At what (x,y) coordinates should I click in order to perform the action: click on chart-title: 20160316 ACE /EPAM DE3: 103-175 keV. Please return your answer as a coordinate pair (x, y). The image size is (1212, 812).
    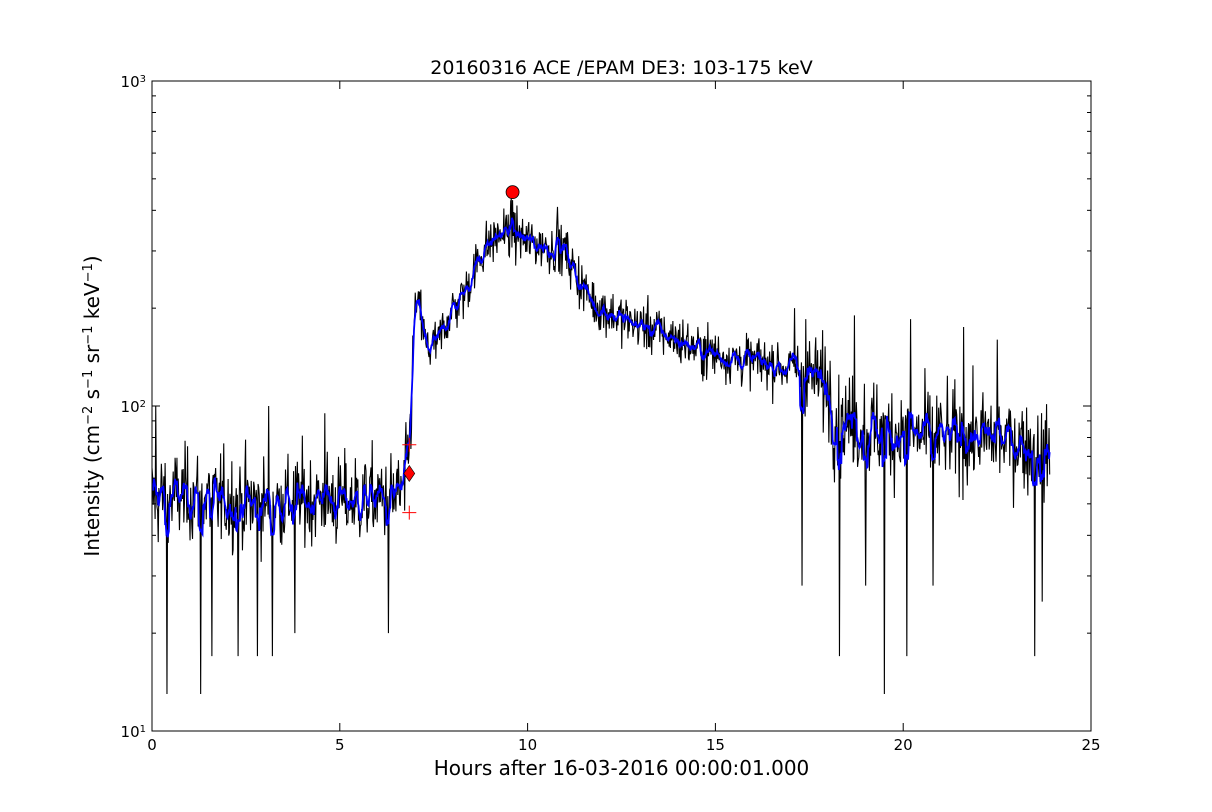
    Looking at the image, I should click on (621, 68).